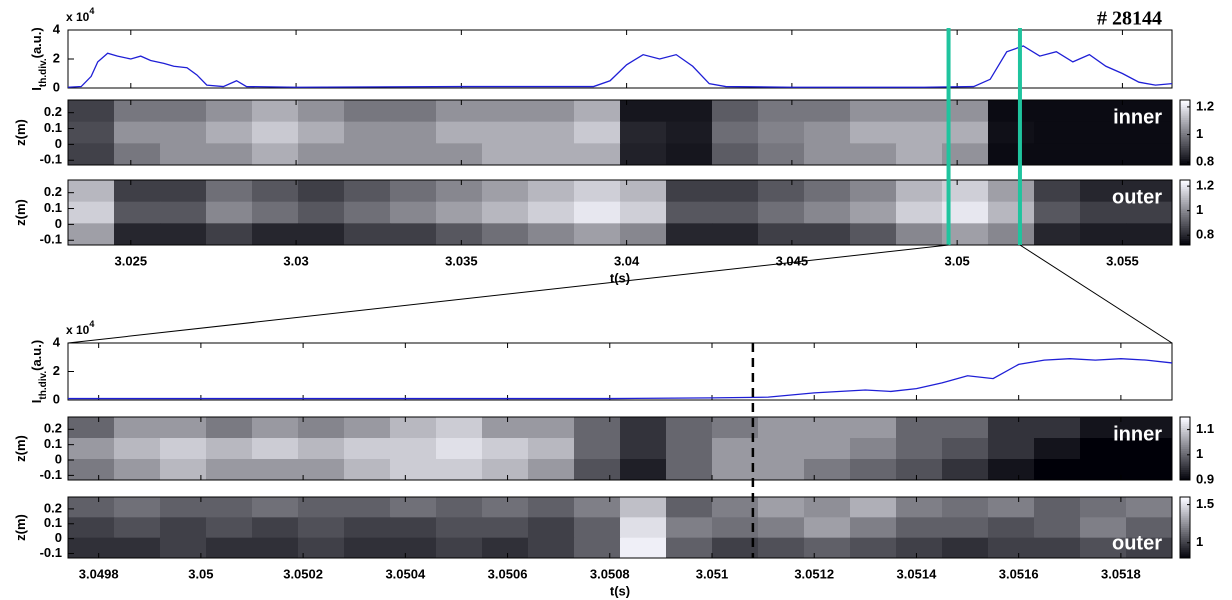  Describe the element at coordinates (20, 448) in the screenshot. I see `y-label-main: z(m)` at that location.